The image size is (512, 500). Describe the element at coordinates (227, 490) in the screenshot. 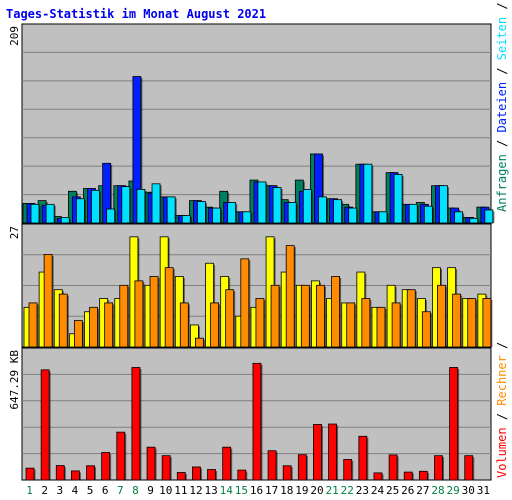

I see `day-label-14: 14` at that location.